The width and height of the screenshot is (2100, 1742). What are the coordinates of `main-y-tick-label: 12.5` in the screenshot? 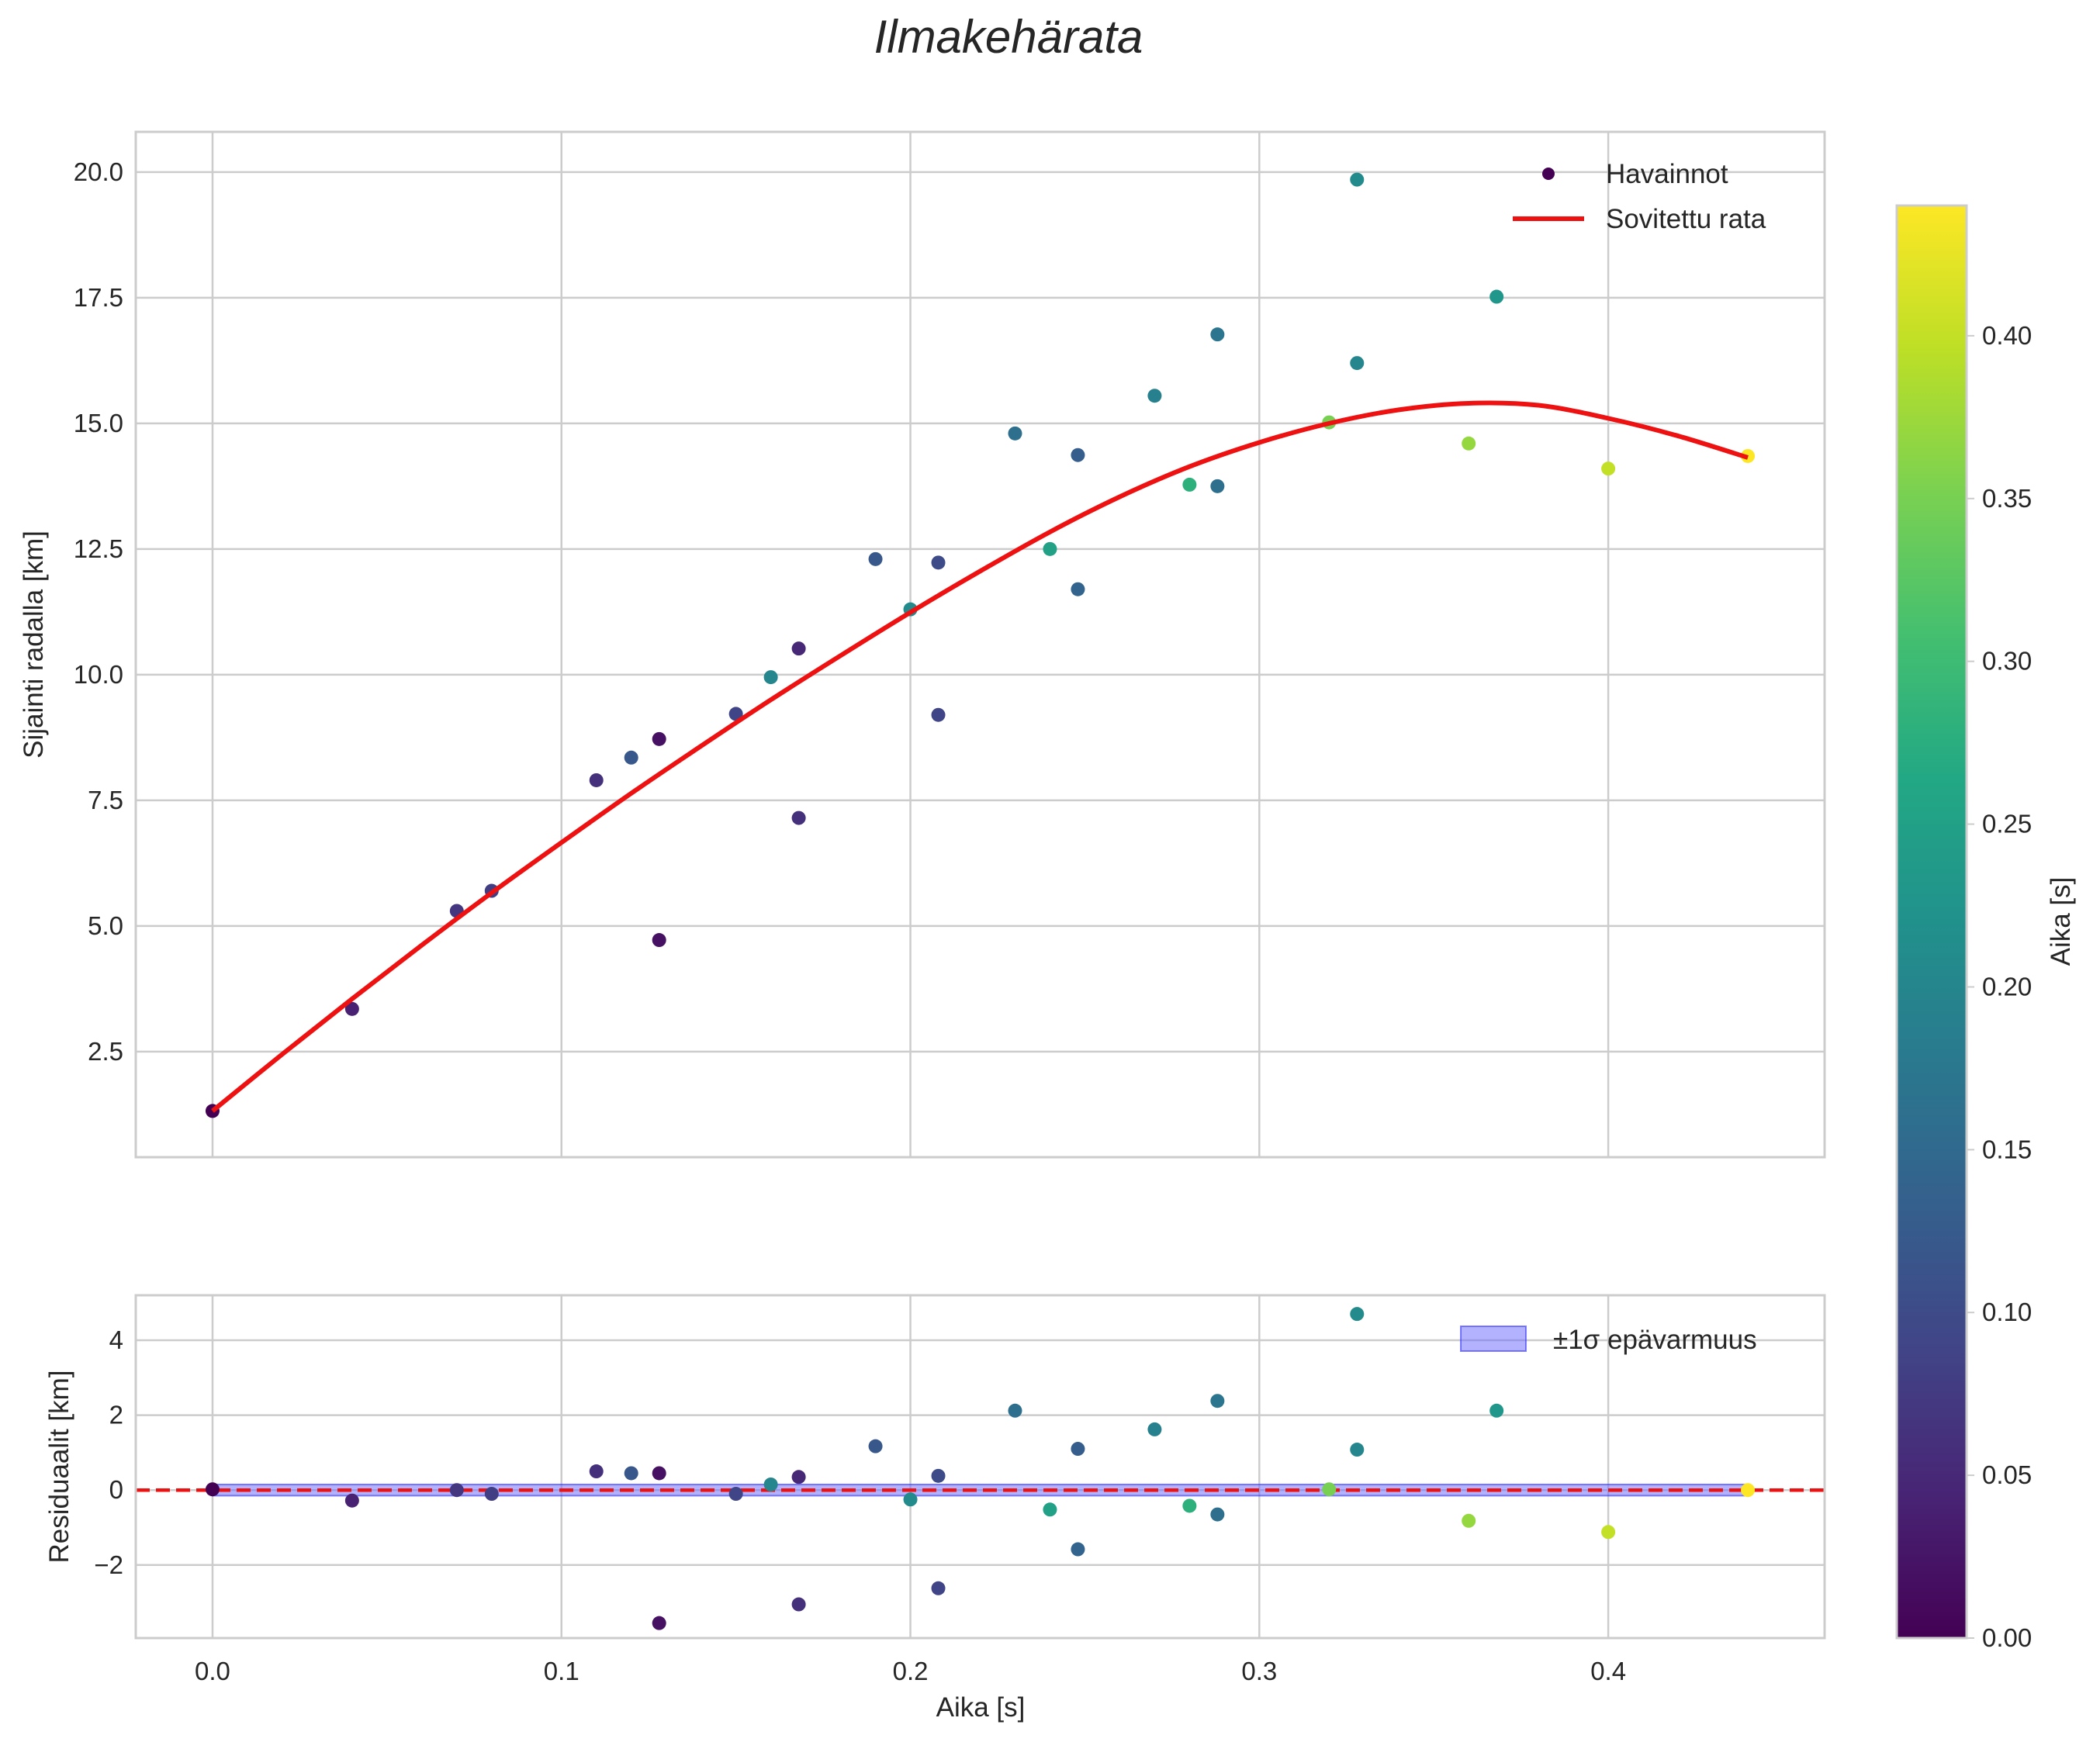 It's located at (98, 548).